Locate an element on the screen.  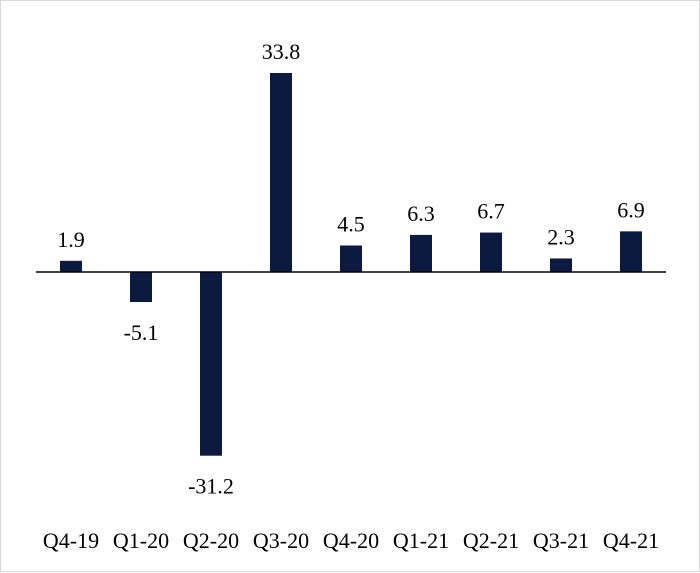
category-label-q4-21: Q4-21 is located at coordinates (631, 540).